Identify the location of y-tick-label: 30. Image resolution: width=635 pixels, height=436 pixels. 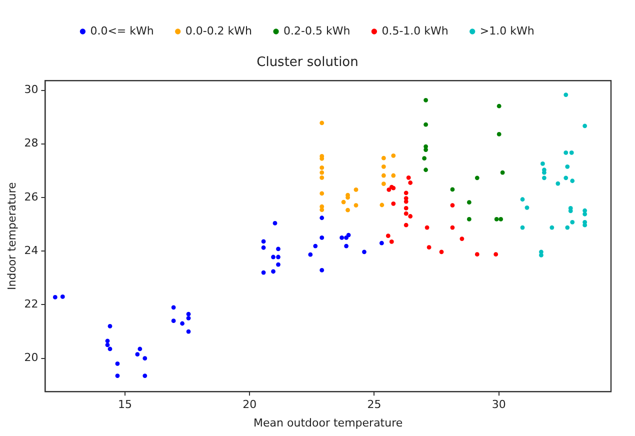
(31, 89).